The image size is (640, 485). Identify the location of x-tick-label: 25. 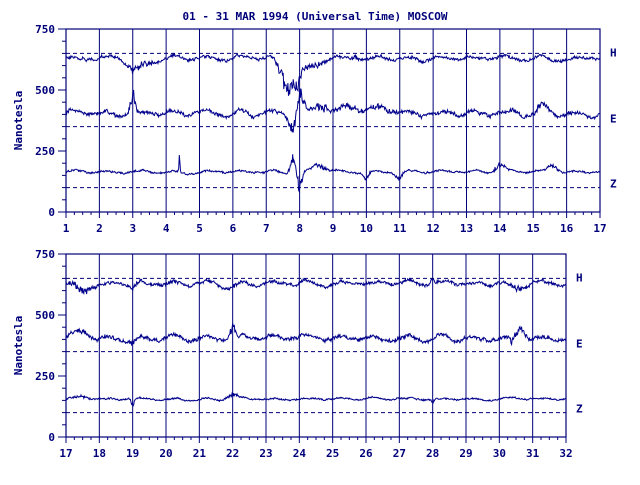
(332, 453).